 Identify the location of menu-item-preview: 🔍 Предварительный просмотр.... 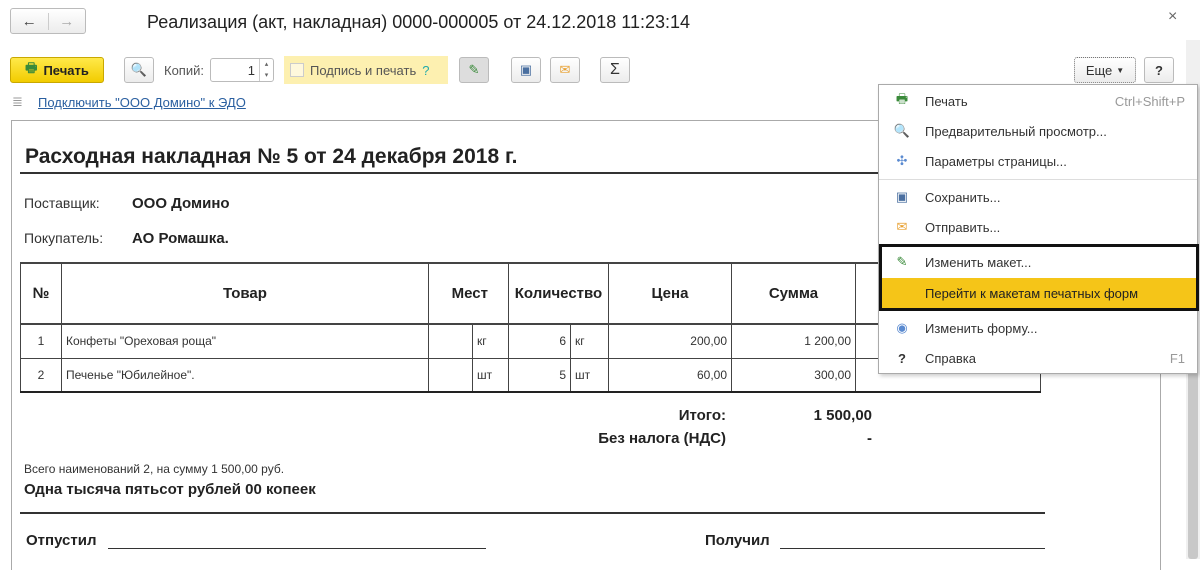
(1038, 131).